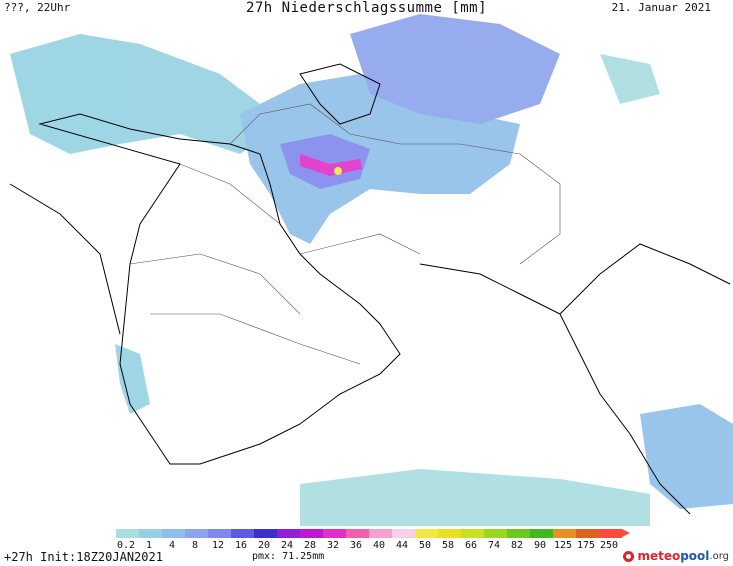 This screenshot has width=733, height=566. Describe the element at coordinates (471, 545) in the screenshot. I see `color-scale-label: 66` at that location.